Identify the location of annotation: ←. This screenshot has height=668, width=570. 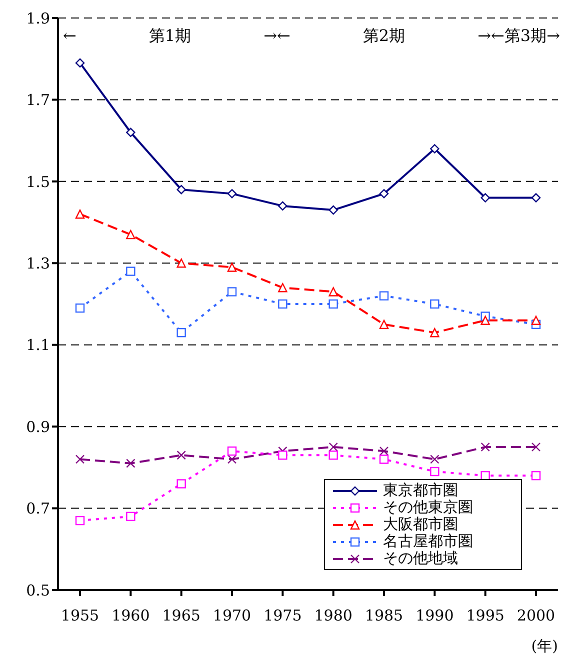
(69, 36).